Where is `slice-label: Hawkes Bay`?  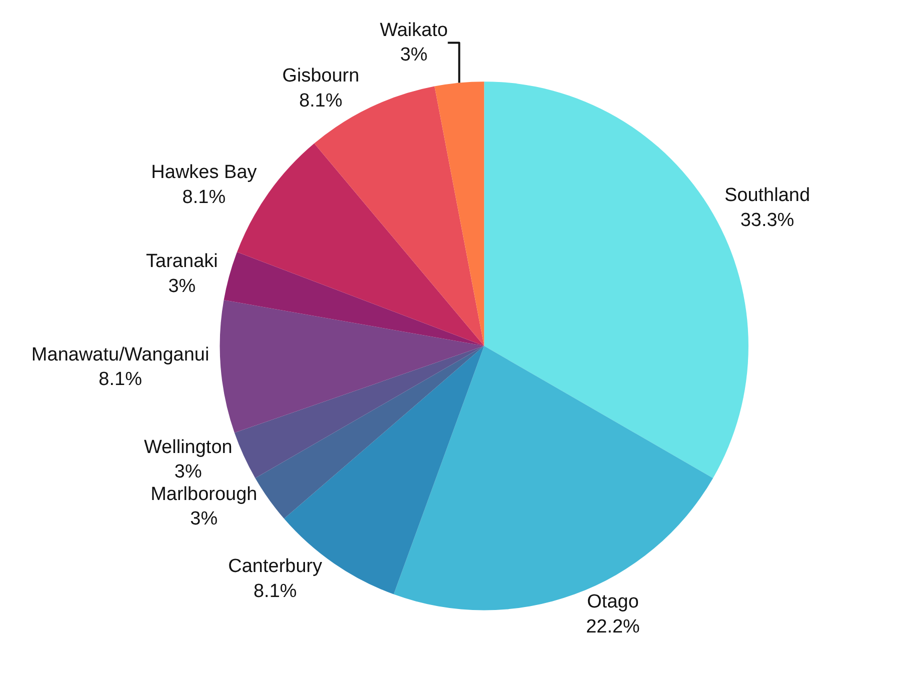
slice-label: Hawkes Bay is located at coordinates (204, 173).